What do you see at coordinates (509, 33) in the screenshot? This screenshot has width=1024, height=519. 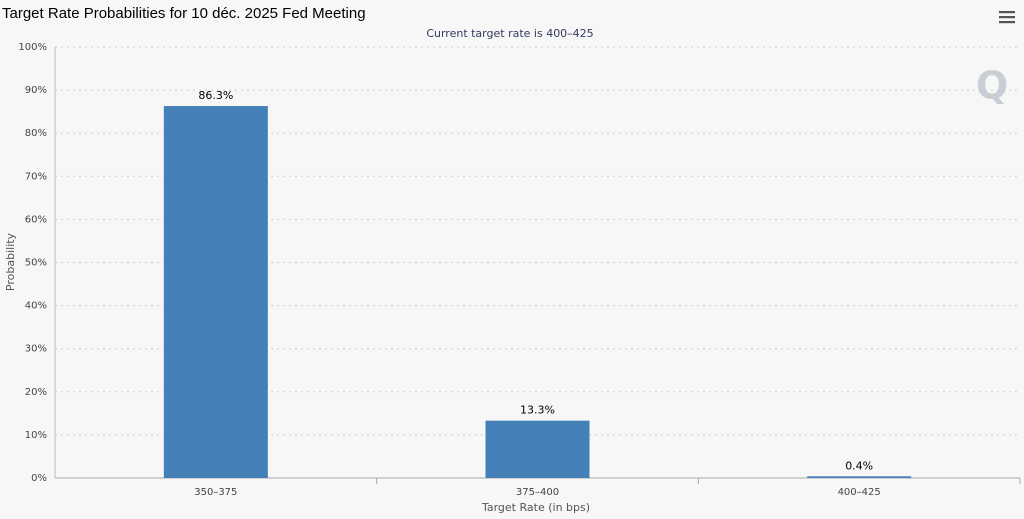 I see `chart-subtitle: Current target rate is 400–425` at bounding box center [509, 33].